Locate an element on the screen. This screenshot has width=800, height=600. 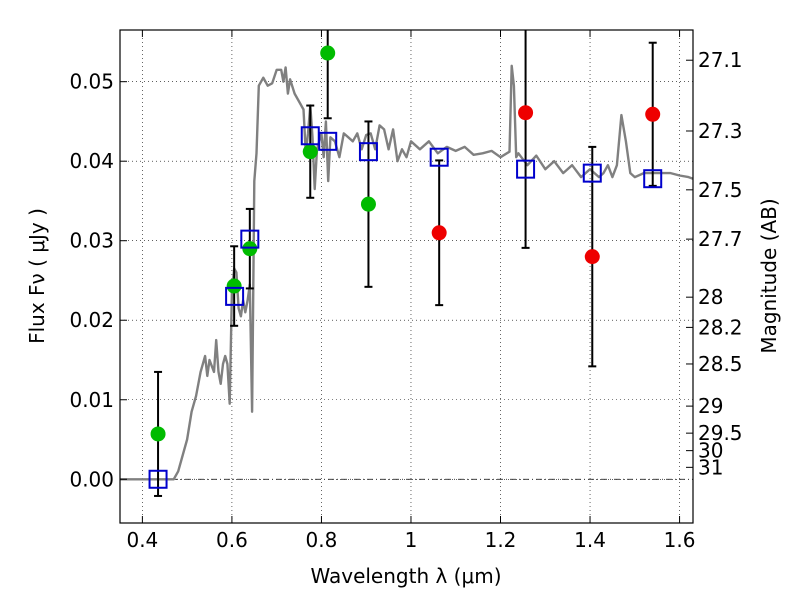
y2-tick-label: 28.2 is located at coordinates (720, 327).